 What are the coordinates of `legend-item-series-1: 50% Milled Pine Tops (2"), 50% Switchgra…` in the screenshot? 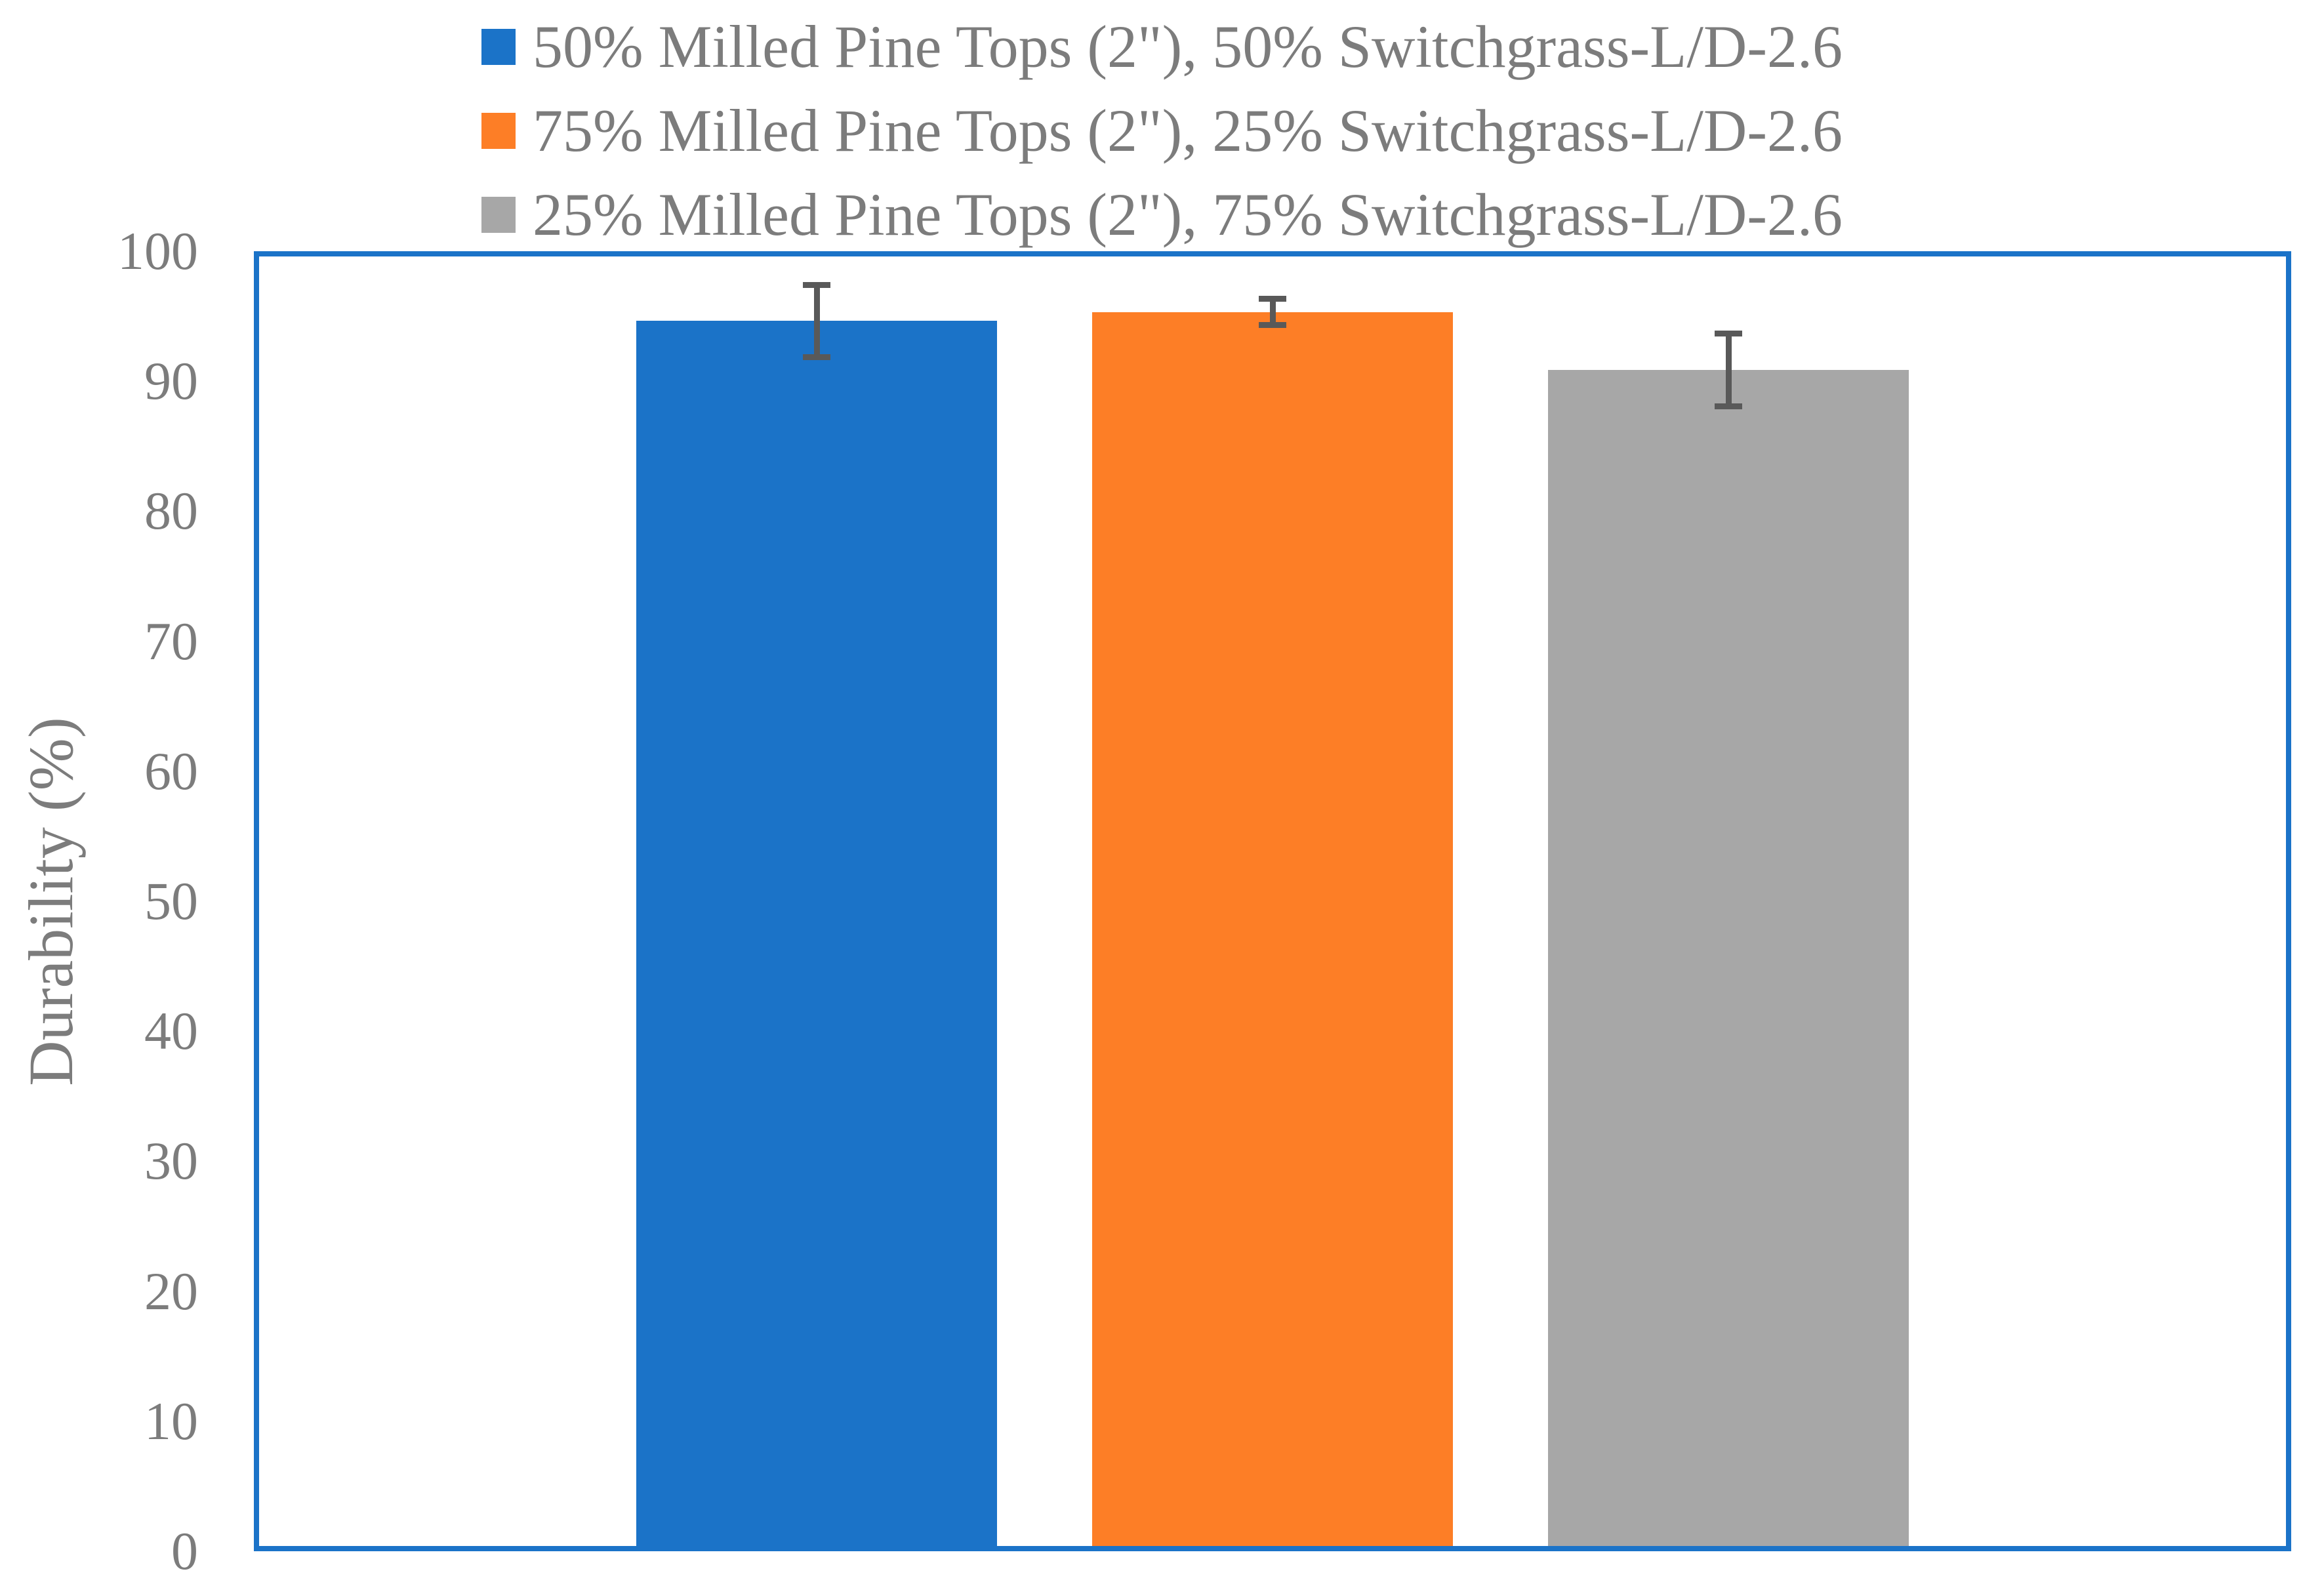 It's located at (1162, 46).